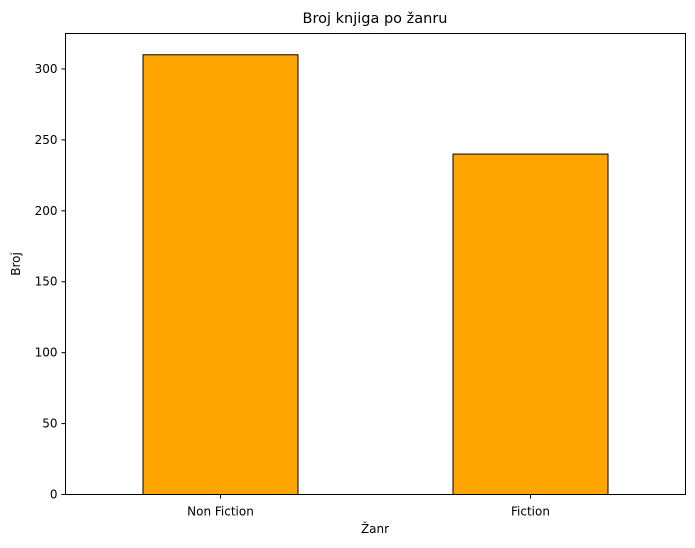 This screenshot has height=548, width=695. I want to click on y-tick-label: 300, so click(46, 69).